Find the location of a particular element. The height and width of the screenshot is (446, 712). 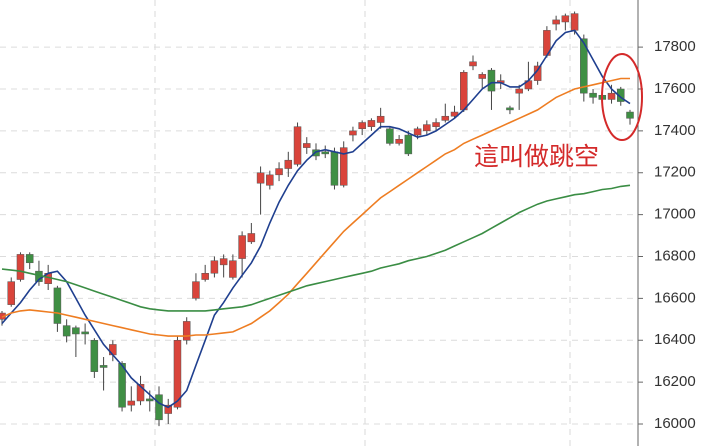

highlight-circle is located at coordinates (622, 97).